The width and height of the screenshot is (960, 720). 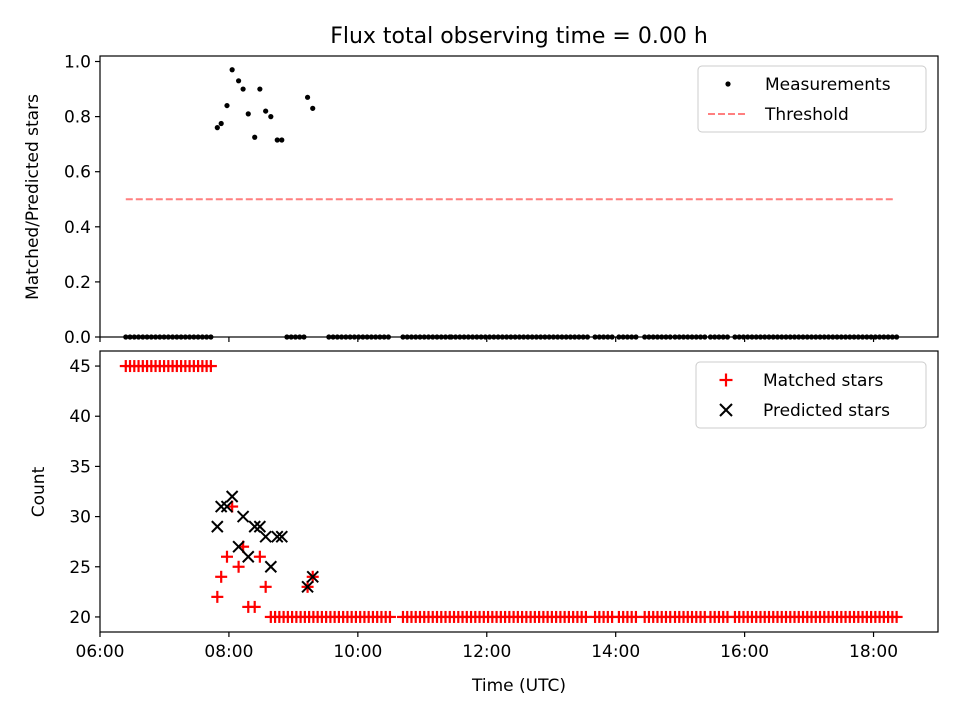 What do you see at coordinates (77, 283) in the screenshot?
I see `ratio-y-tick-label: 0.2` at bounding box center [77, 283].